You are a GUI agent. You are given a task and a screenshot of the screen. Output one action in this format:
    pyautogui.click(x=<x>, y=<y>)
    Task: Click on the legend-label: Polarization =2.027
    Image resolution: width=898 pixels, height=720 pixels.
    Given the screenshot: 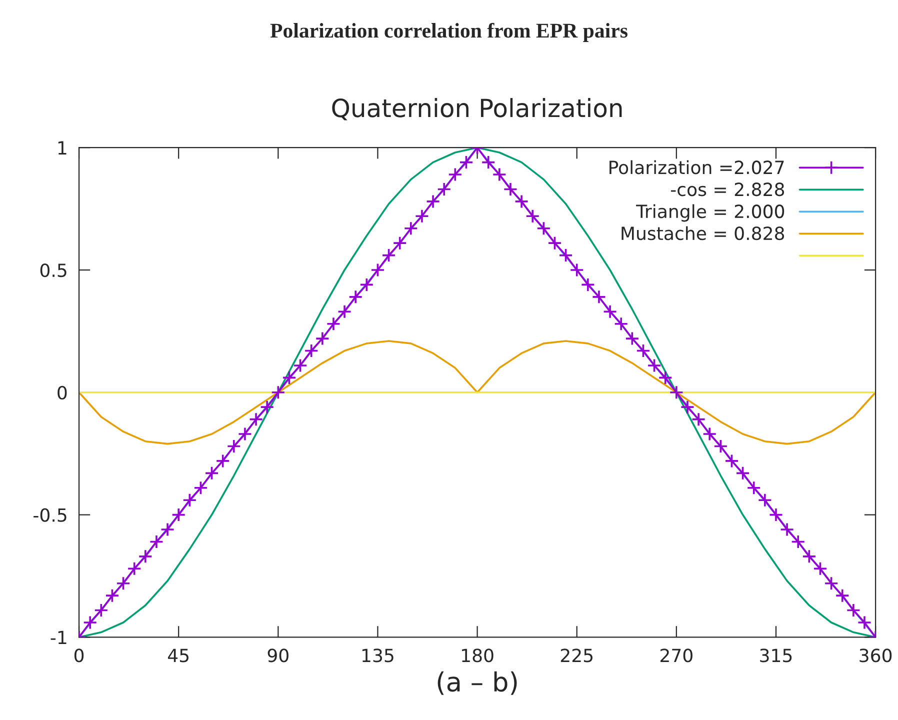 What is the action you would take?
    pyautogui.click(x=697, y=167)
    